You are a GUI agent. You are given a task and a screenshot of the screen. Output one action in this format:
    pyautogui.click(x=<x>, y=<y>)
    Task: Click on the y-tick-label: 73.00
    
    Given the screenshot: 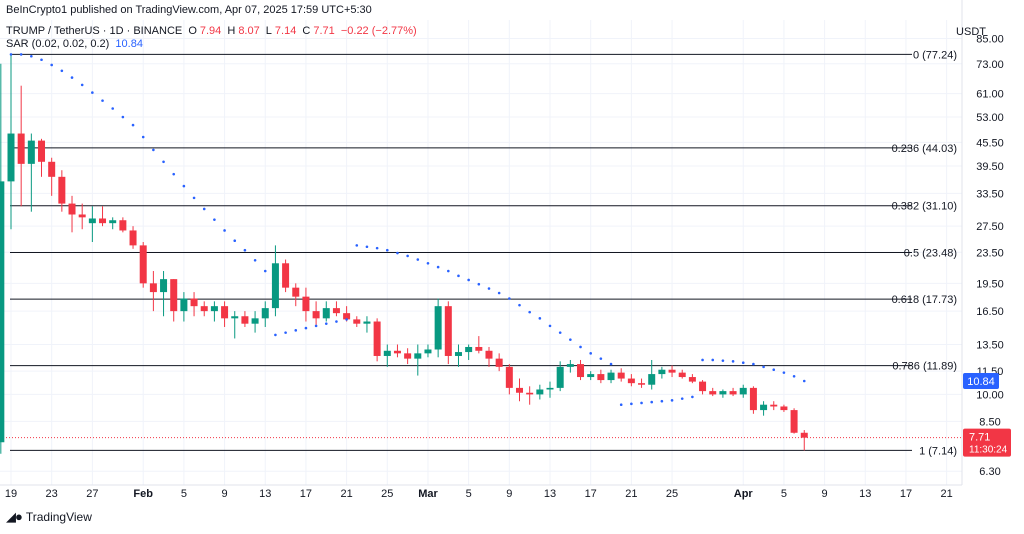 What is the action you would take?
    pyautogui.click(x=990, y=65)
    